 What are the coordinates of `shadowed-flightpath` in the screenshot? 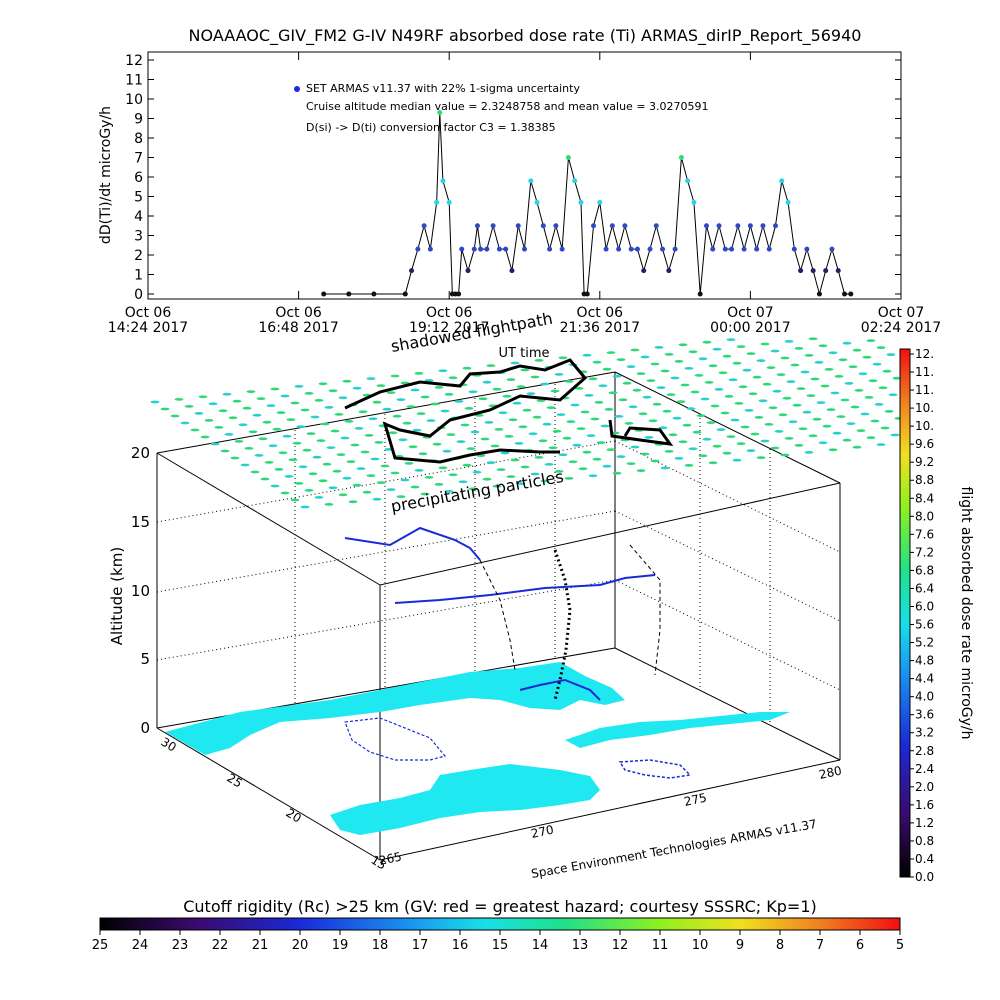 It's located at (509, 411).